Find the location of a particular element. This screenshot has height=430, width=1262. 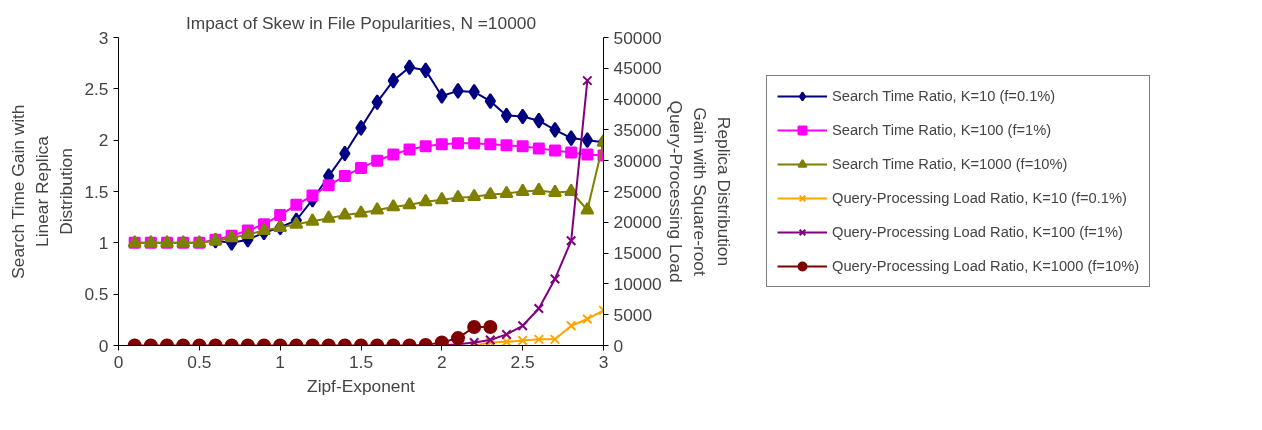

y-tick-label: 2.5 is located at coordinates (96, 88).